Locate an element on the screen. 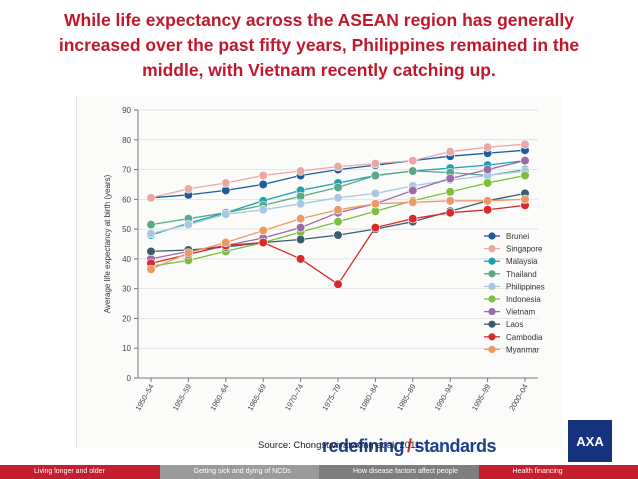  brand-slash-mark: / is located at coordinates (409, 446).